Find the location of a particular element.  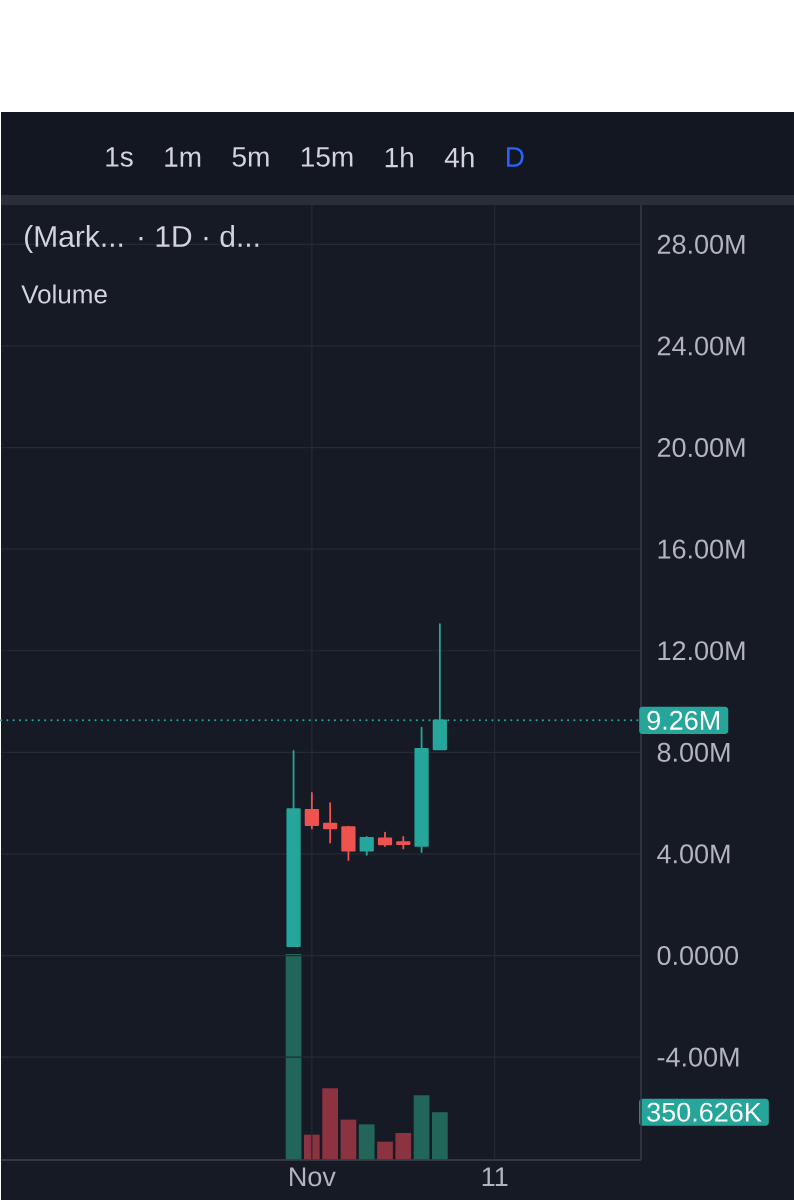

y-tick-label: 24.00M is located at coordinates (701, 346).